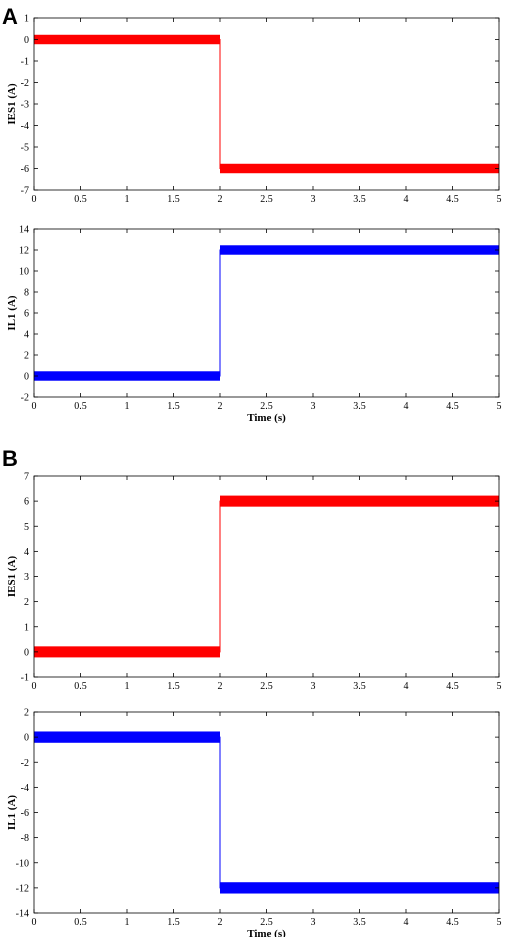 The width and height of the screenshot is (505, 937). What do you see at coordinates (25, 148) in the screenshot?
I see `y-tick-label: -5` at bounding box center [25, 148].